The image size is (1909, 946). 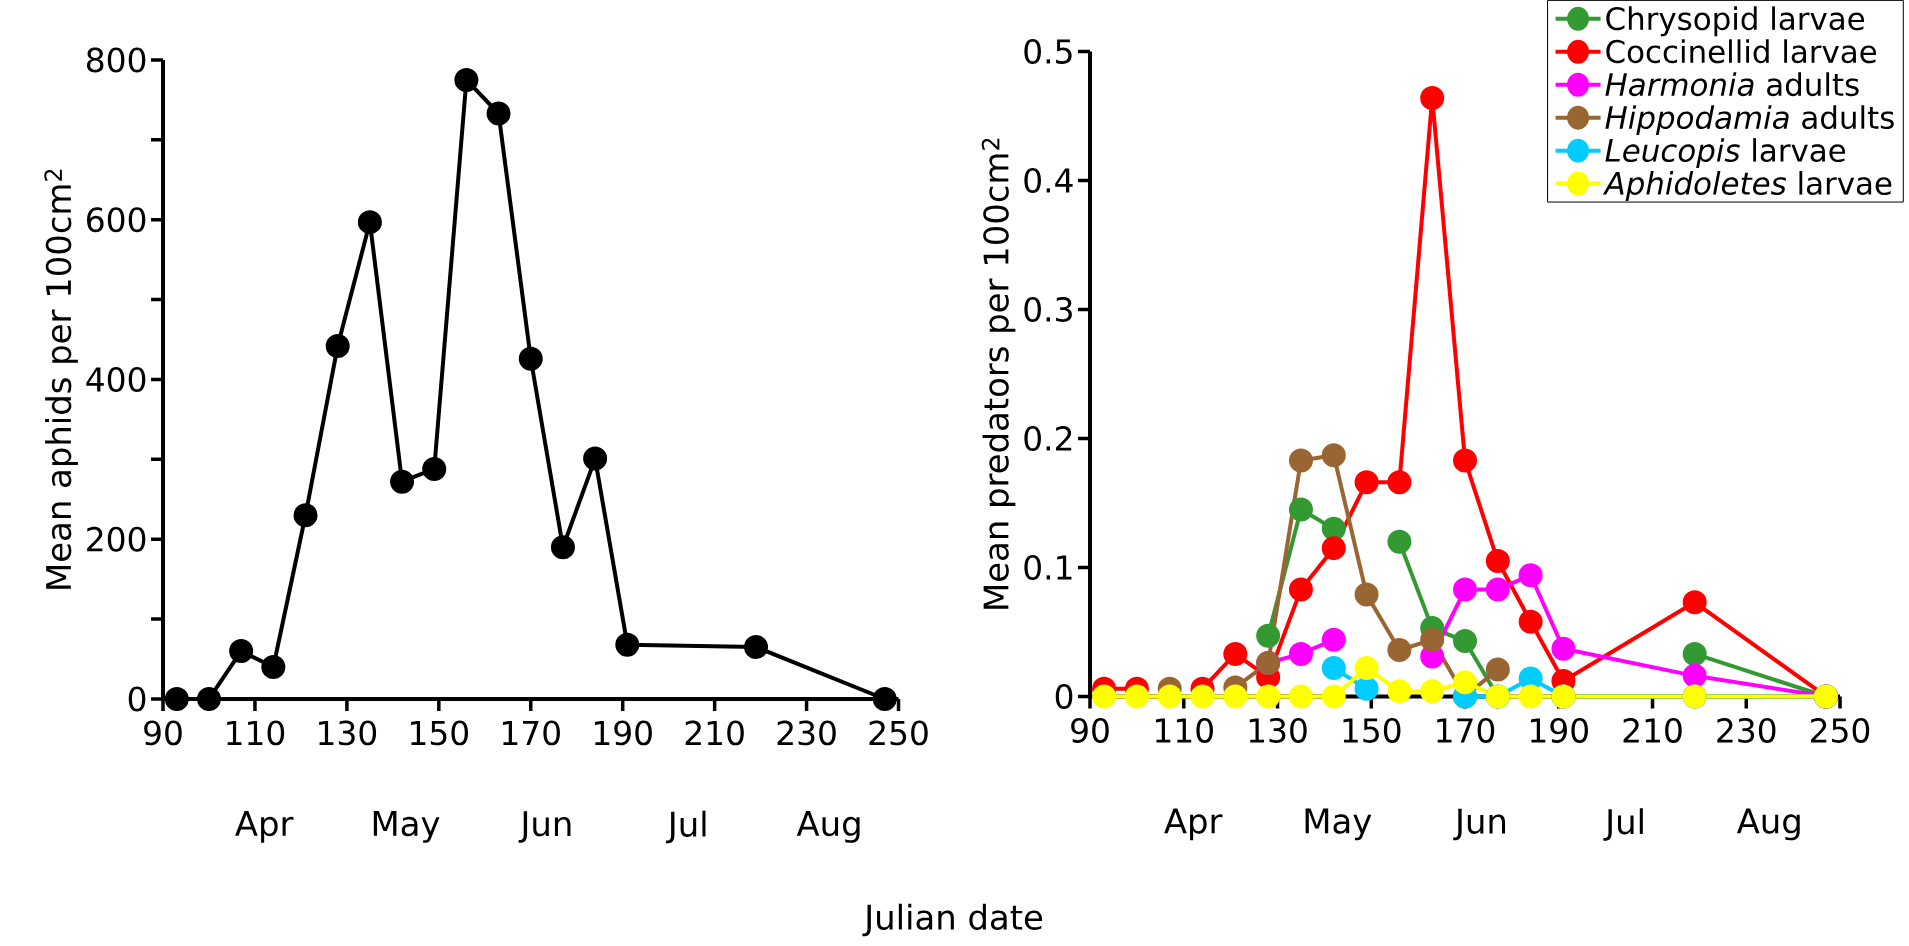 I want to click on x-tick-label: 90, so click(x=1090, y=730).